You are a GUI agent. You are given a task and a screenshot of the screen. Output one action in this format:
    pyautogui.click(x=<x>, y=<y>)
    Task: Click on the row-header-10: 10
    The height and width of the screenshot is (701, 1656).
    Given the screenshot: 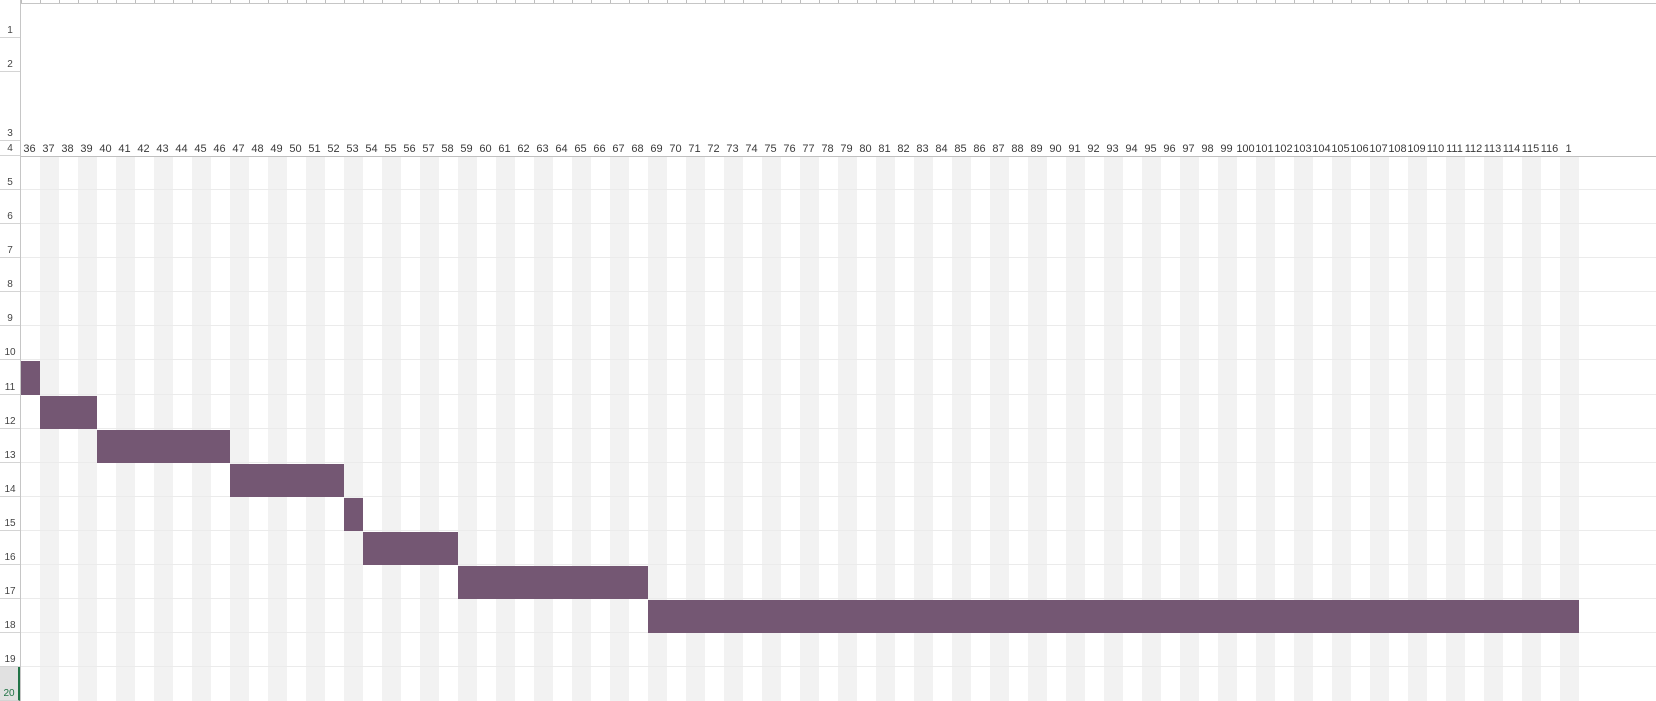 What is the action you would take?
    pyautogui.click(x=10, y=343)
    